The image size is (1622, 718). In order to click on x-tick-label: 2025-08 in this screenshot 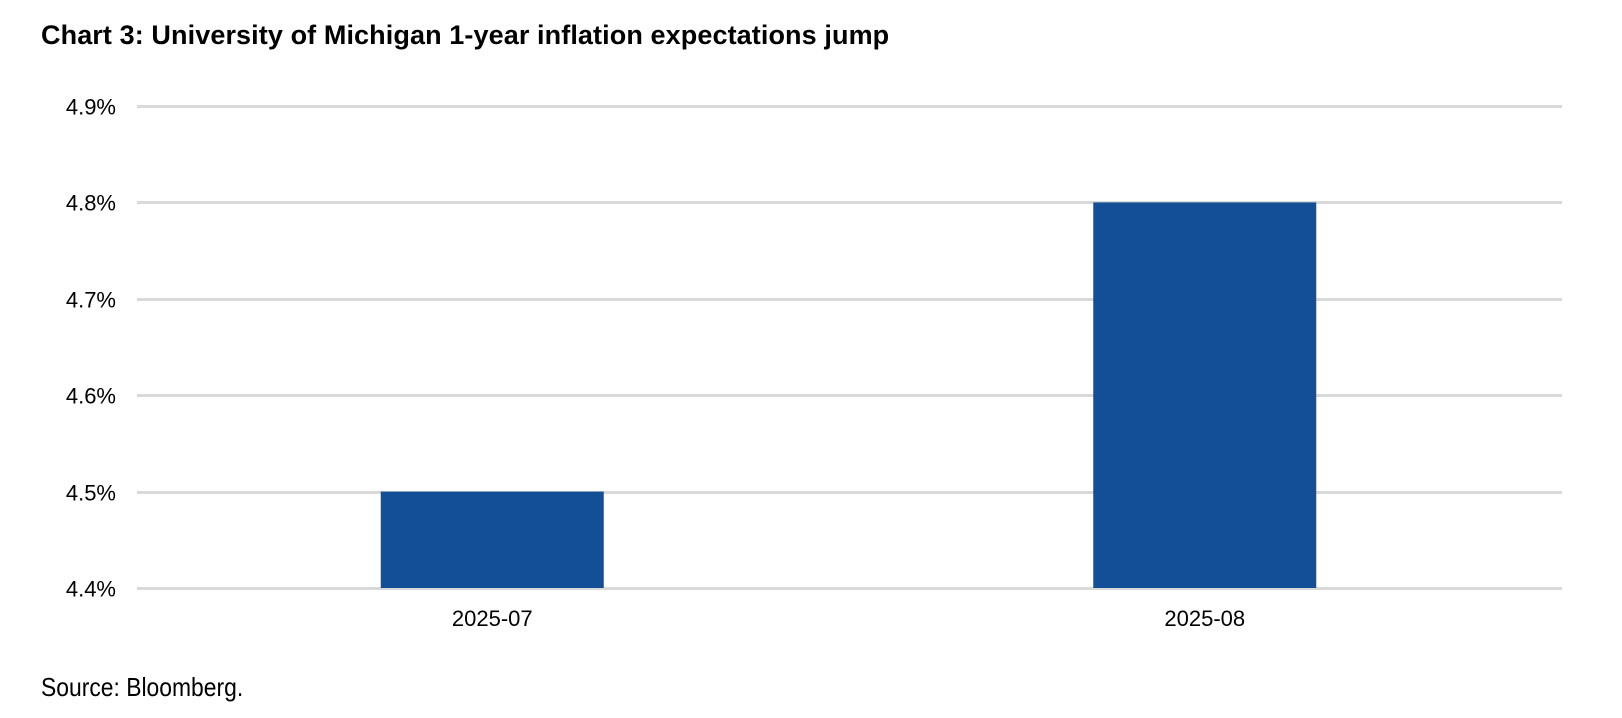, I will do `click(1204, 618)`.